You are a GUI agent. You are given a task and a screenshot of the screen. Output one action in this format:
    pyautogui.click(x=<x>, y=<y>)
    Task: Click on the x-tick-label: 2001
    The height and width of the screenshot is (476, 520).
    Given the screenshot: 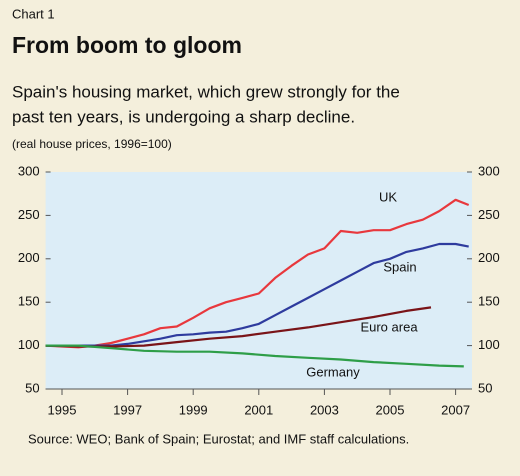 What is the action you would take?
    pyautogui.click(x=258, y=409)
    